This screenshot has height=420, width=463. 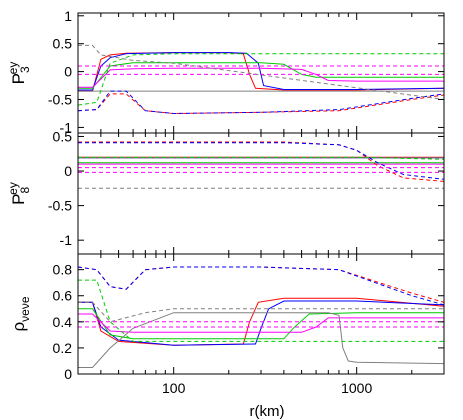 I want to click on y-axis-label: ρνeνe, so click(x=20, y=313).